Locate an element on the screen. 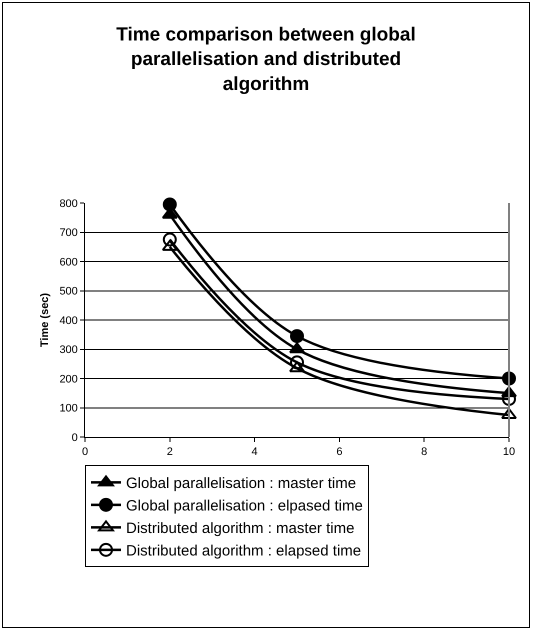  y-tick-label: 600 is located at coordinates (68, 262).